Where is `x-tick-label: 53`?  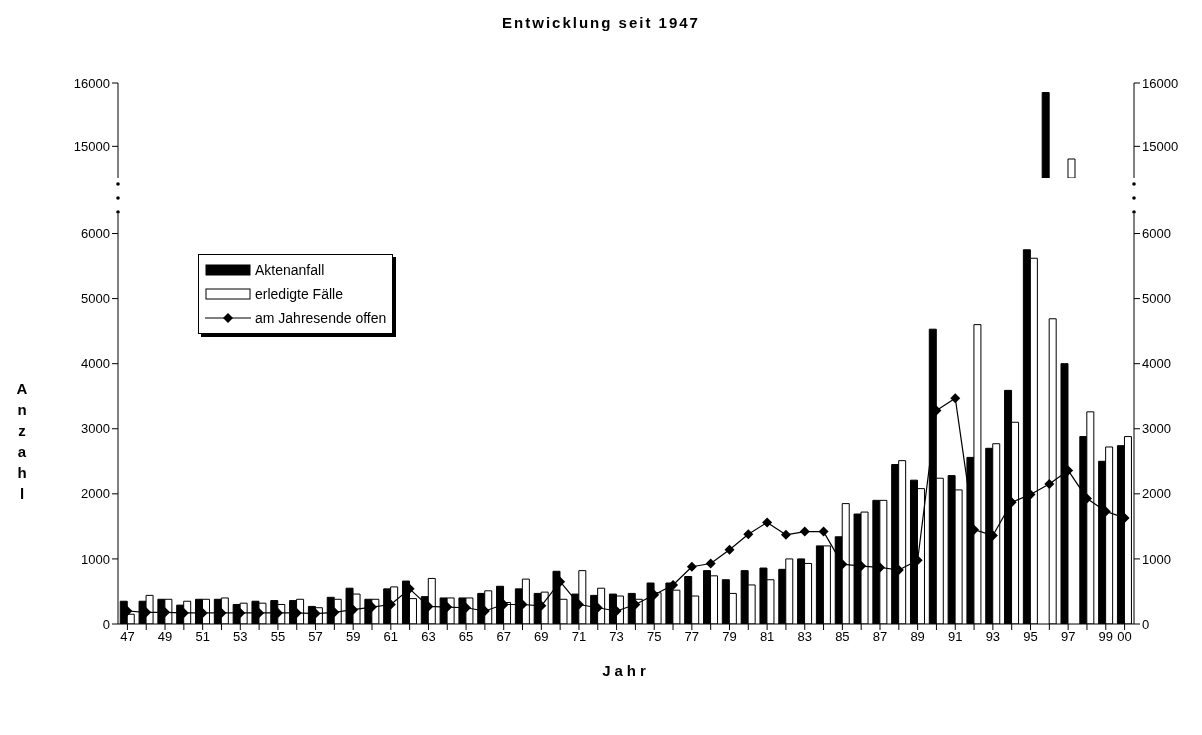
x-tick-label: 53 is located at coordinates (240, 637).